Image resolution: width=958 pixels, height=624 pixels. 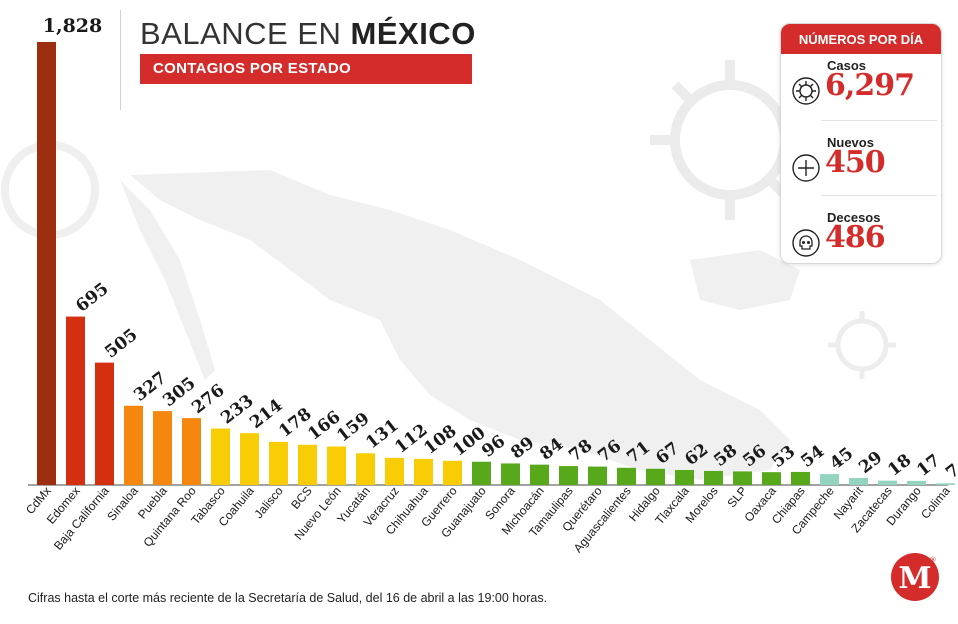 I want to click on bar-Colima, so click(x=945, y=484).